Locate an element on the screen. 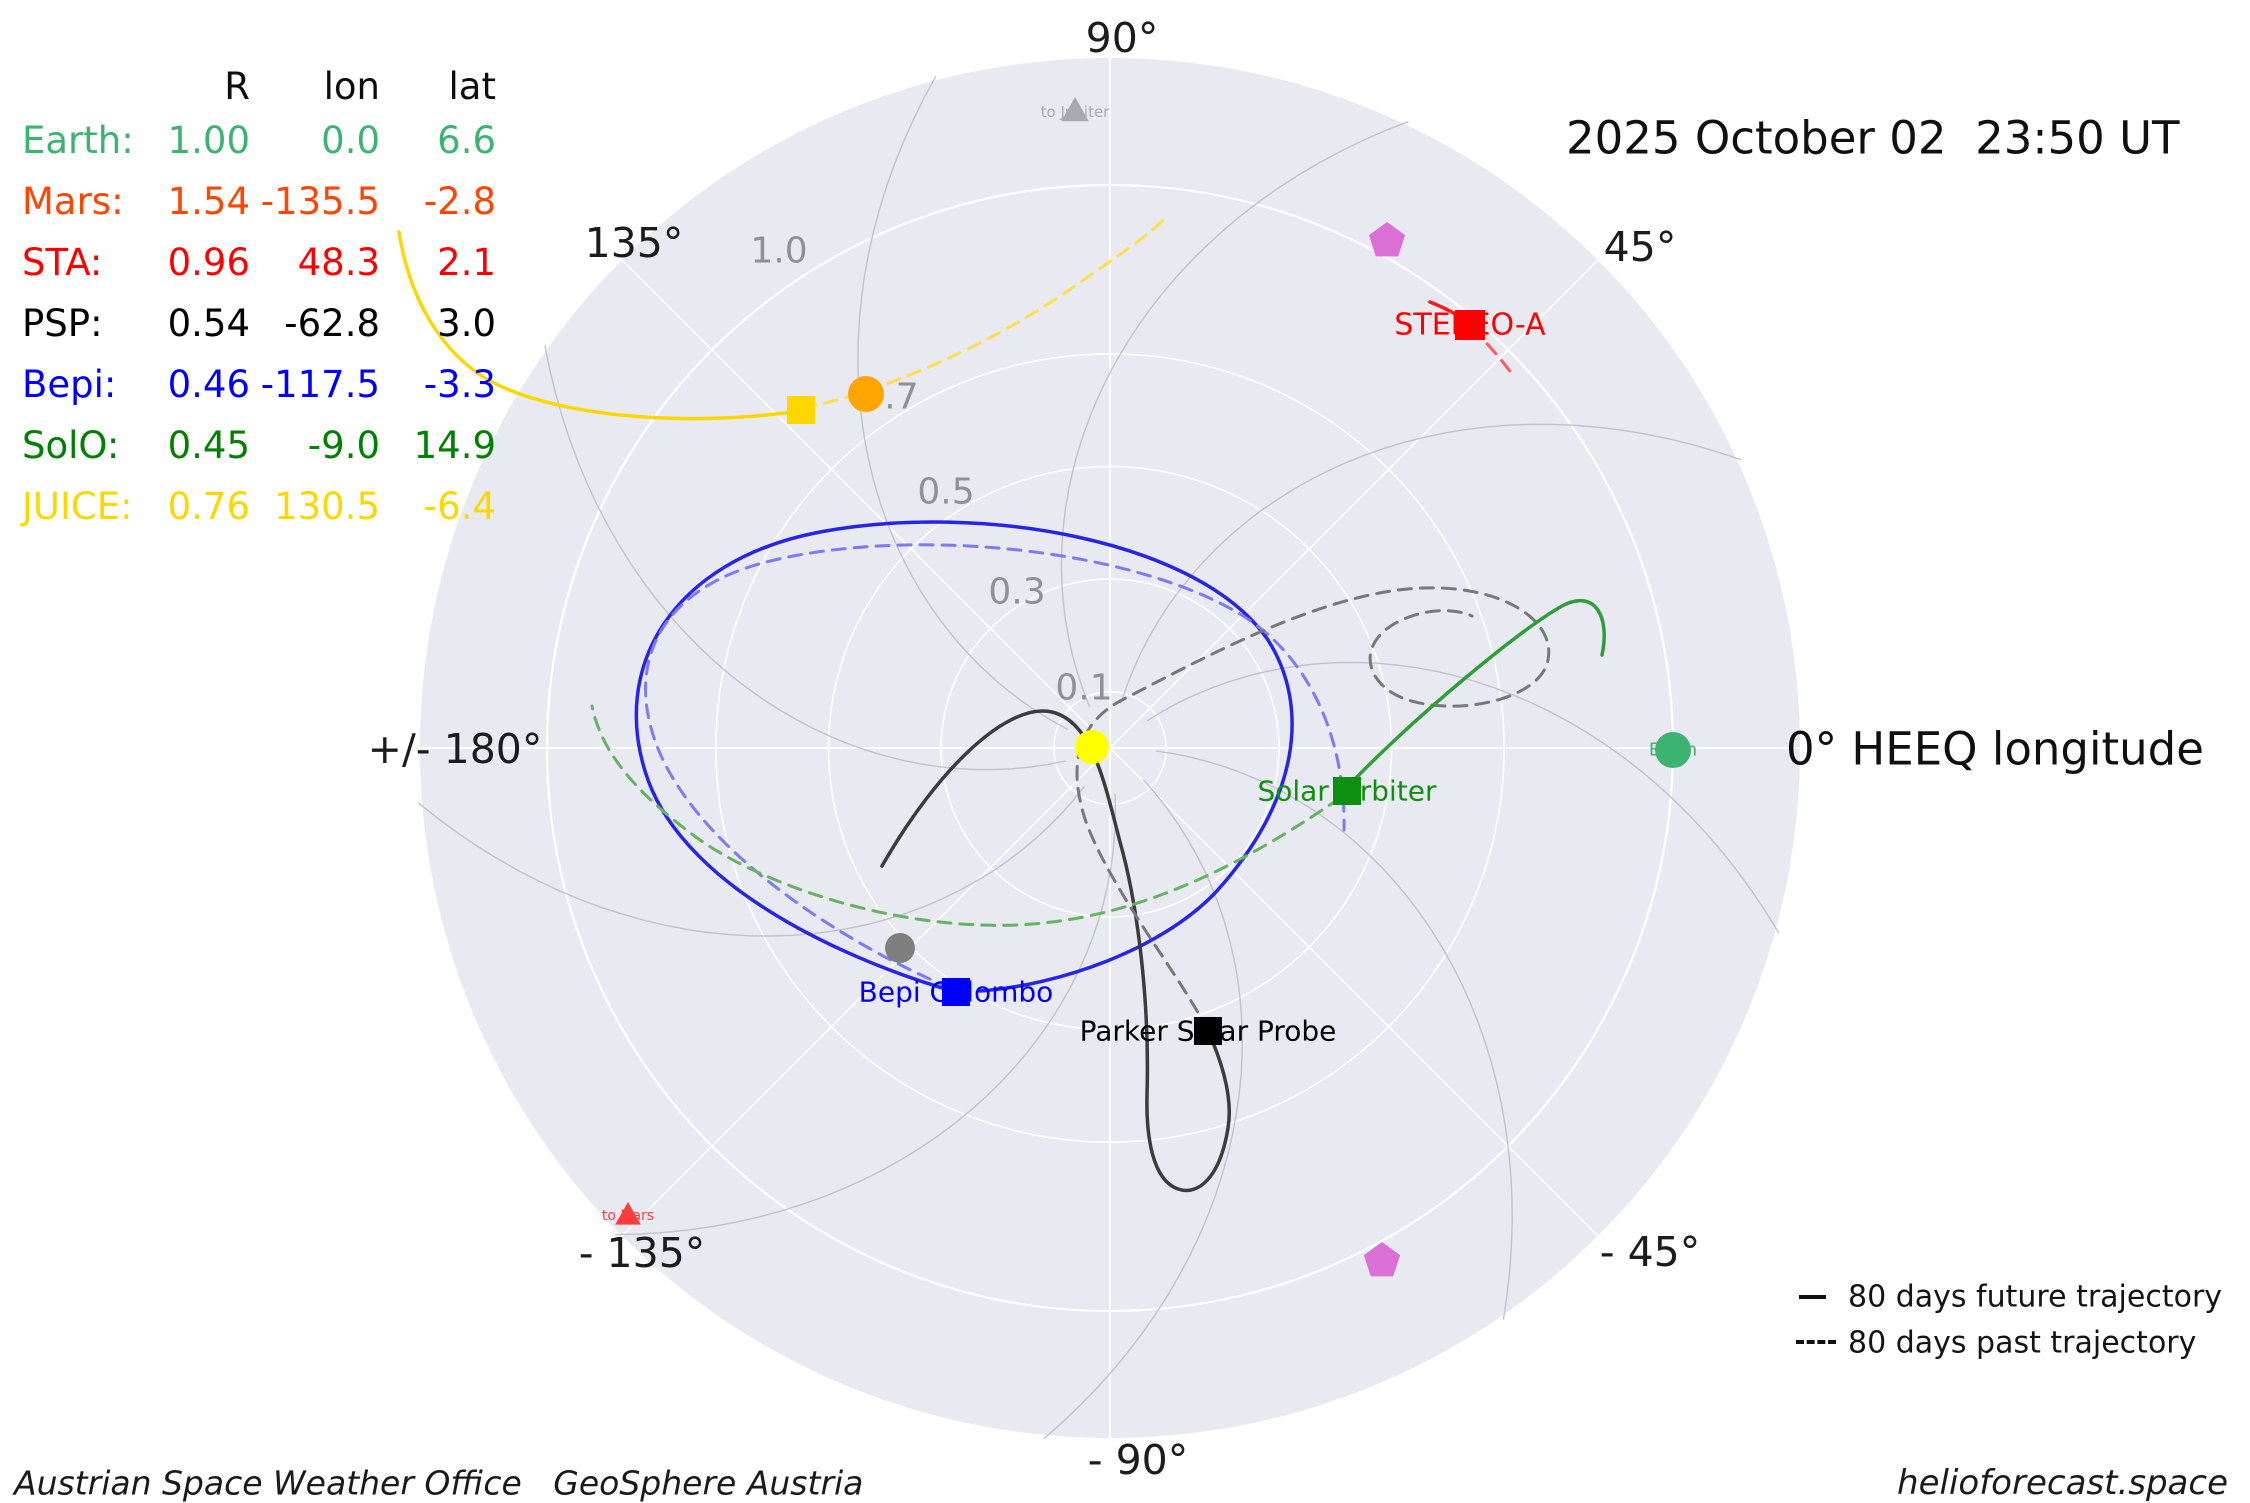 This screenshot has width=2250, height=1503. angle-tick-label: - 135° is located at coordinates (642, 1253).